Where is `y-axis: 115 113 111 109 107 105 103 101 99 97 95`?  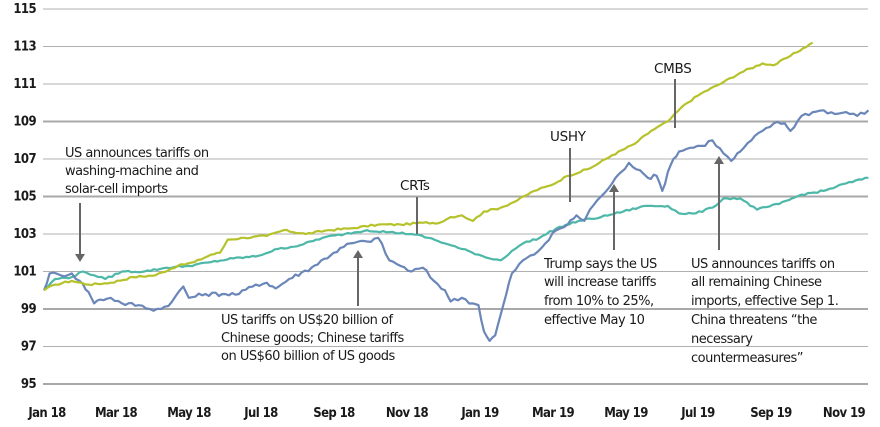 y-axis: 115 113 111 109 107 105 103 101 99 97 95 is located at coordinates (25, 197).